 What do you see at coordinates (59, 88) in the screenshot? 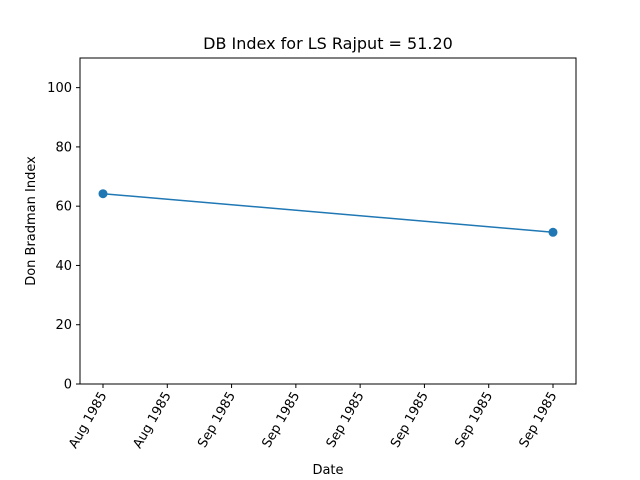
I see `y-tick-label: 100` at bounding box center [59, 88].